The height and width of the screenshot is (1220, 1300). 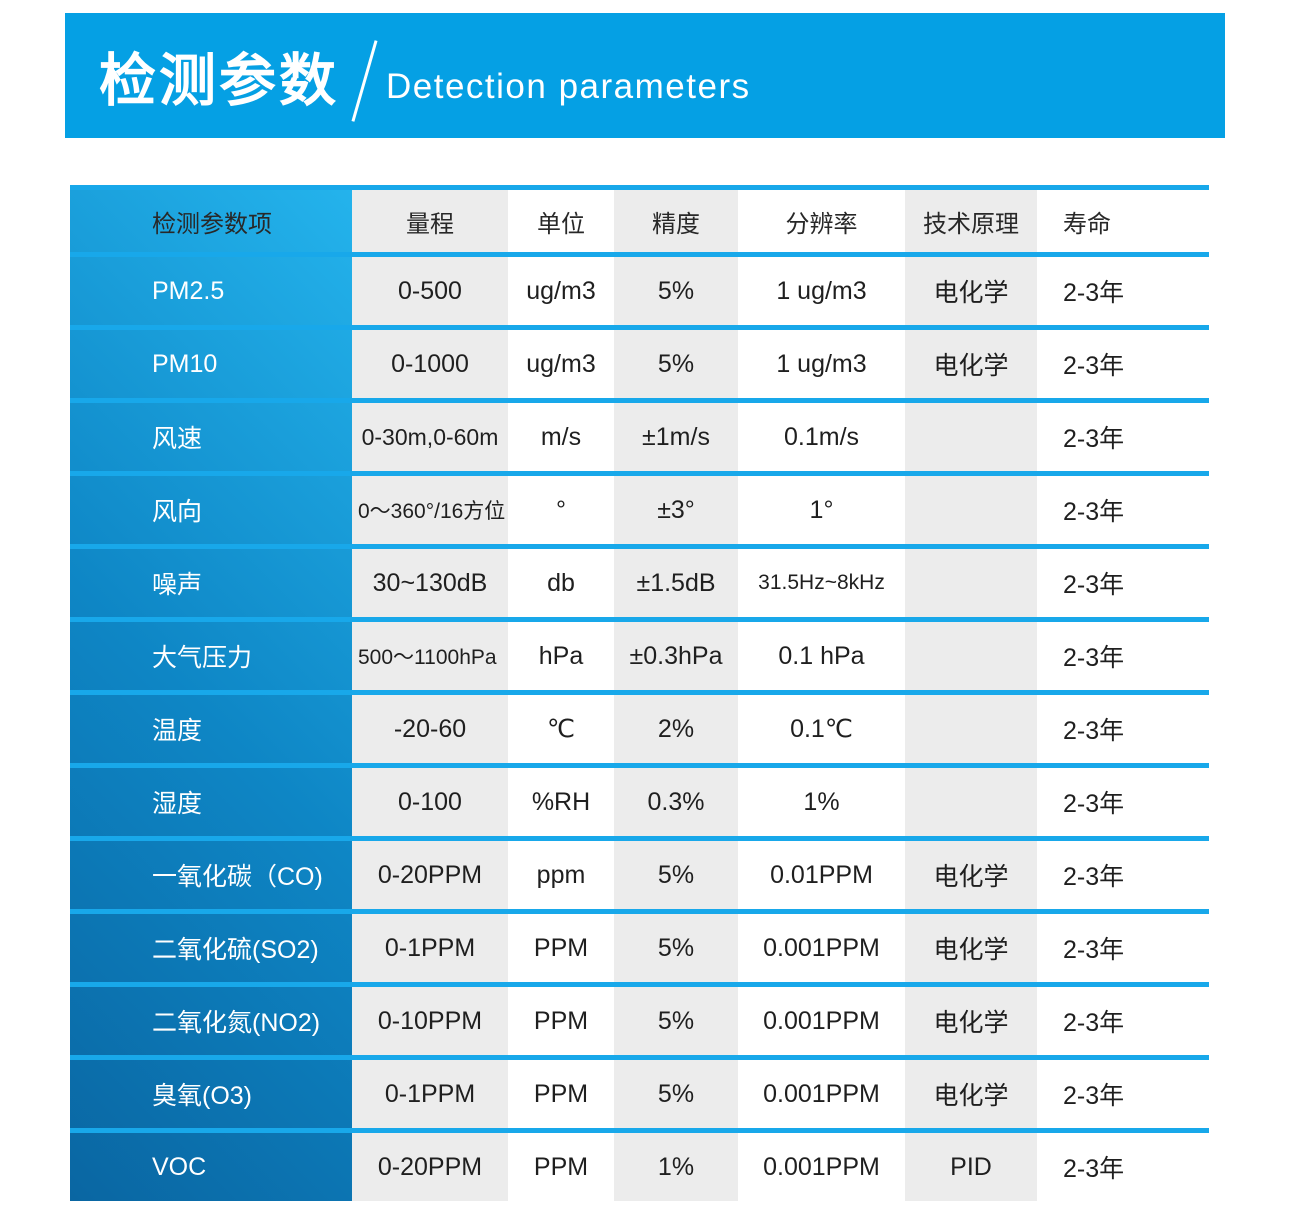 What do you see at coordinates (177, 439) in the screenshot?
I see `cell-item: 风速` at bounding box center [177, 439].